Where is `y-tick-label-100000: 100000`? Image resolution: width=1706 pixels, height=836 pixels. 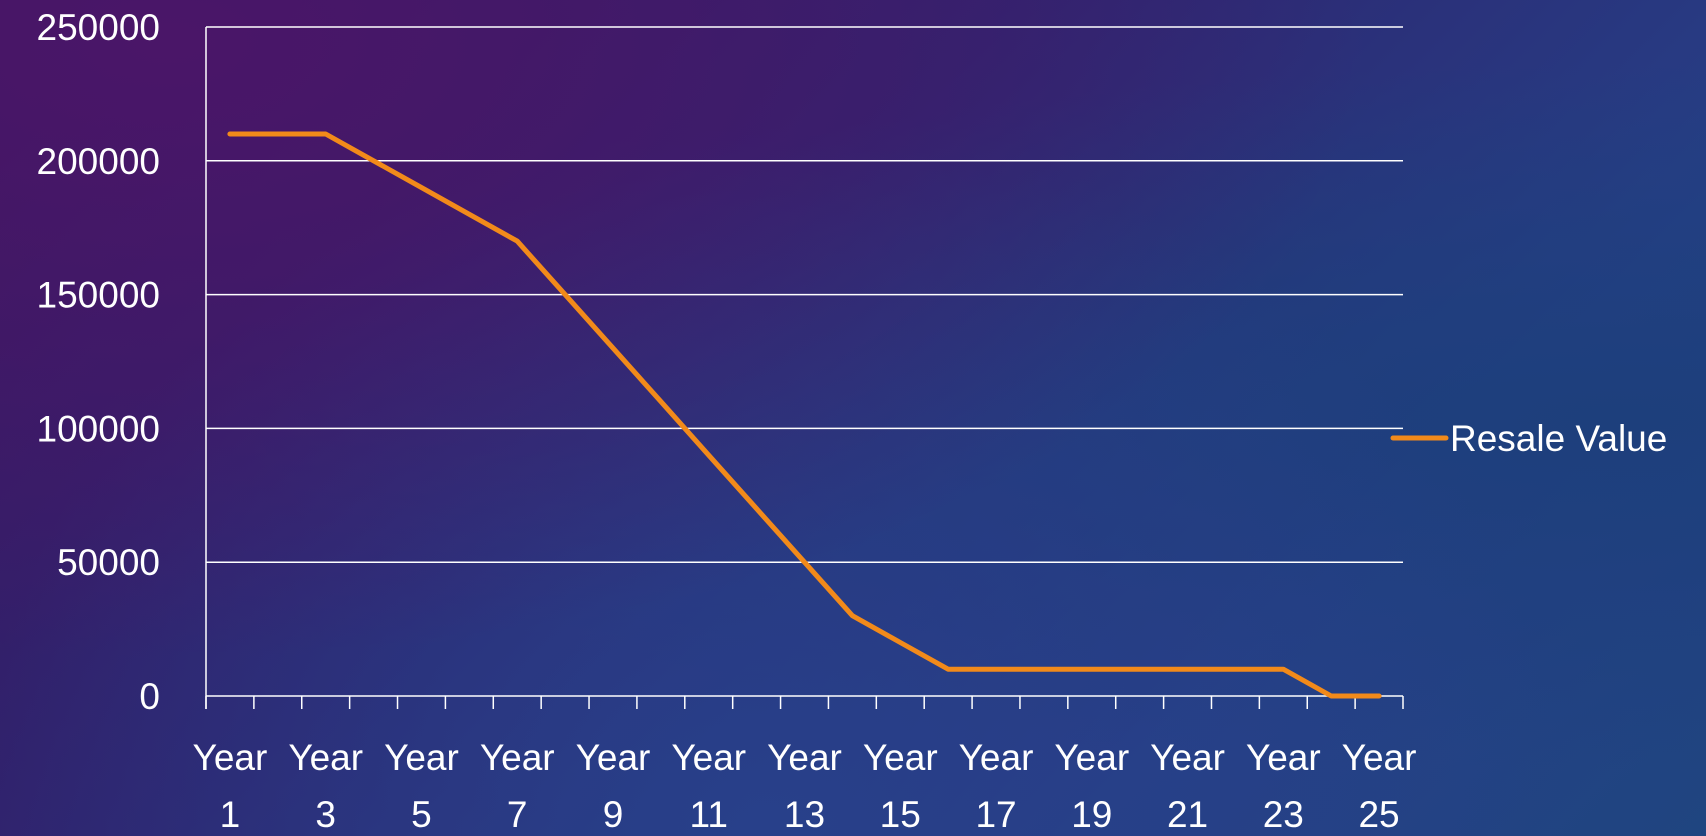 y-tick-label-100000: 100000 is located at coordinates (98, 428).